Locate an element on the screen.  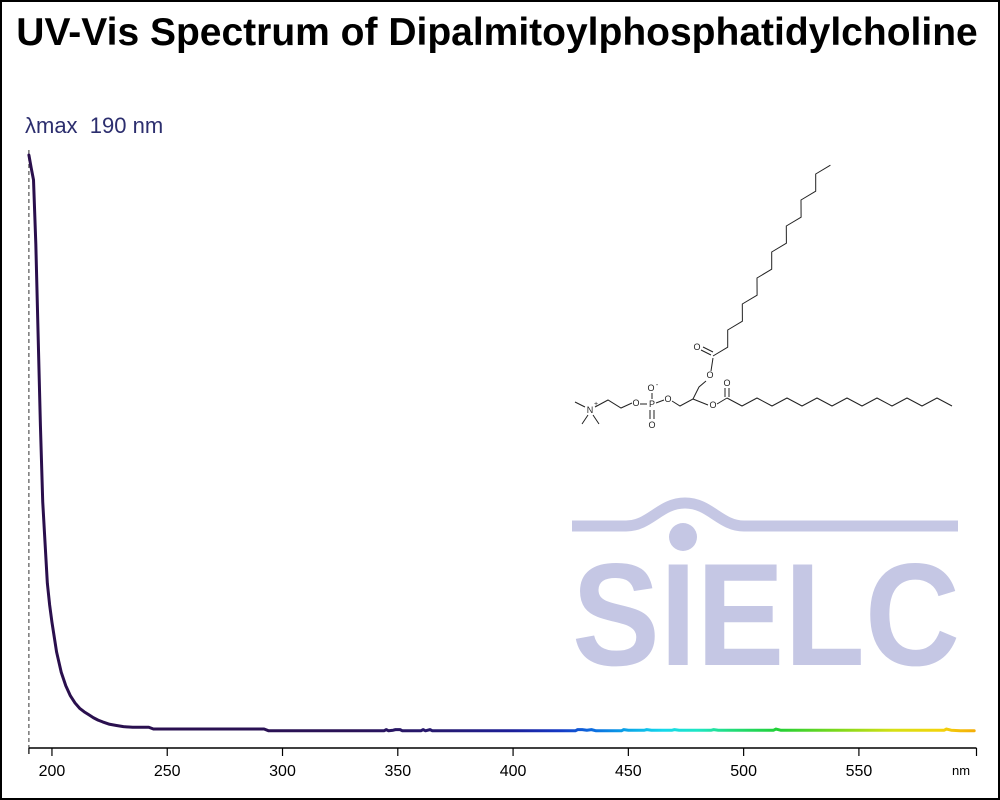
dppc-structure: N + O P O - O O O O O O is located at coordinates (763, 297).